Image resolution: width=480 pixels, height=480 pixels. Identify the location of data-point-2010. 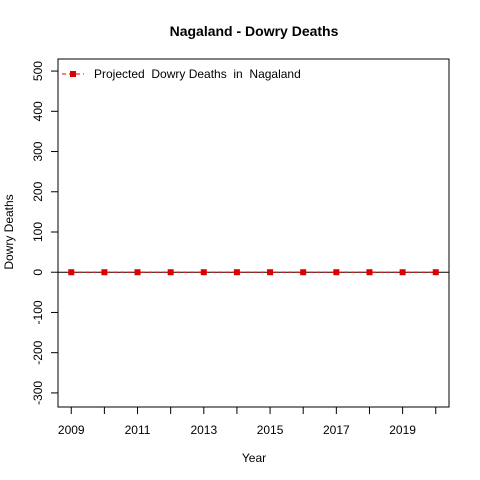
(104, 272).